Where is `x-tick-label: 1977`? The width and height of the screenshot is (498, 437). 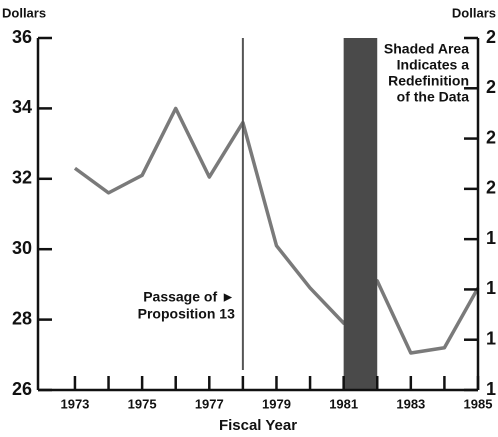
x-tick-label: 1977 is located at coordinates (209, 403).